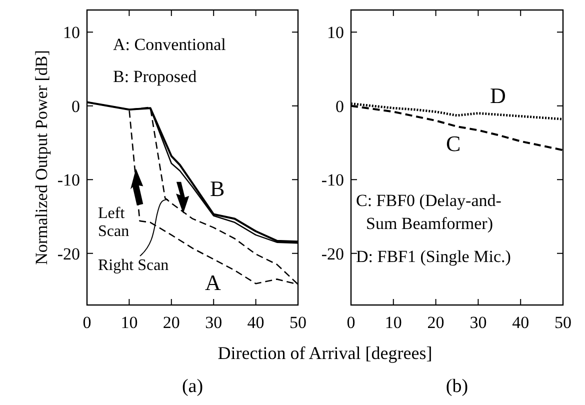  Describe the element at coordinates (213, 282) in the screenshot. I see `annotation: A` at that location.